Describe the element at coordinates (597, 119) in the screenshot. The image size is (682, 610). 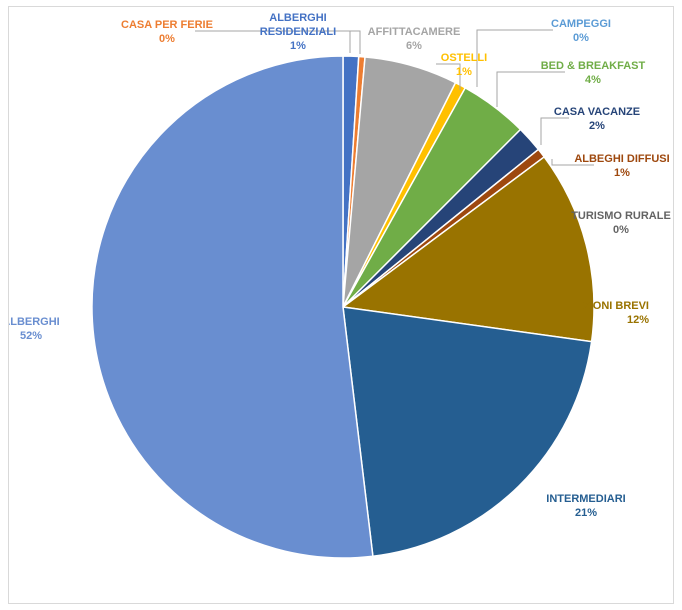
I see `data-label-casa-vacanze: CASA VACANZE 2%` at that location.